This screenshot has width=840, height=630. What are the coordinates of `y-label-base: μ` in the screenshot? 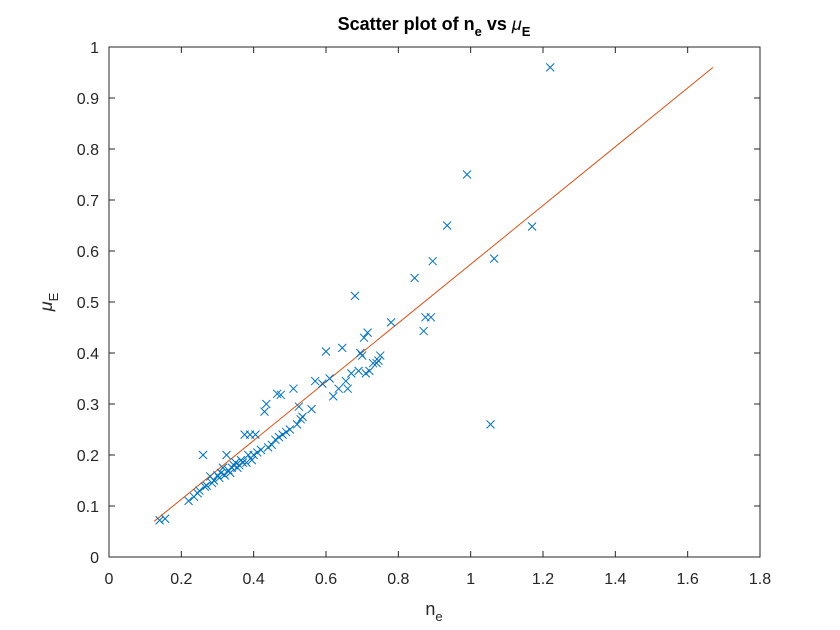 It's located at (46, 306).